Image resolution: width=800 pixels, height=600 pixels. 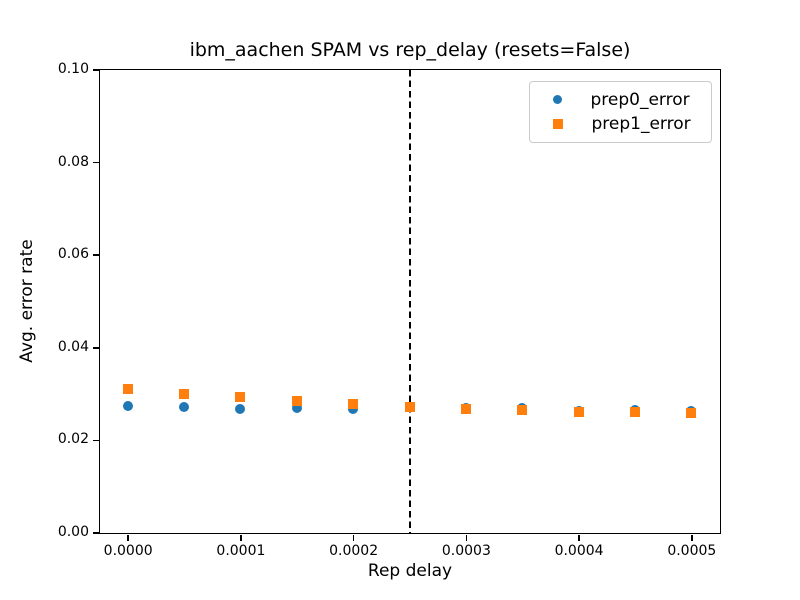 What do you see at coordinates (641, 123) in the screenshot?
I see `legend-label: prep1_error` at bounding box center [641, 123].